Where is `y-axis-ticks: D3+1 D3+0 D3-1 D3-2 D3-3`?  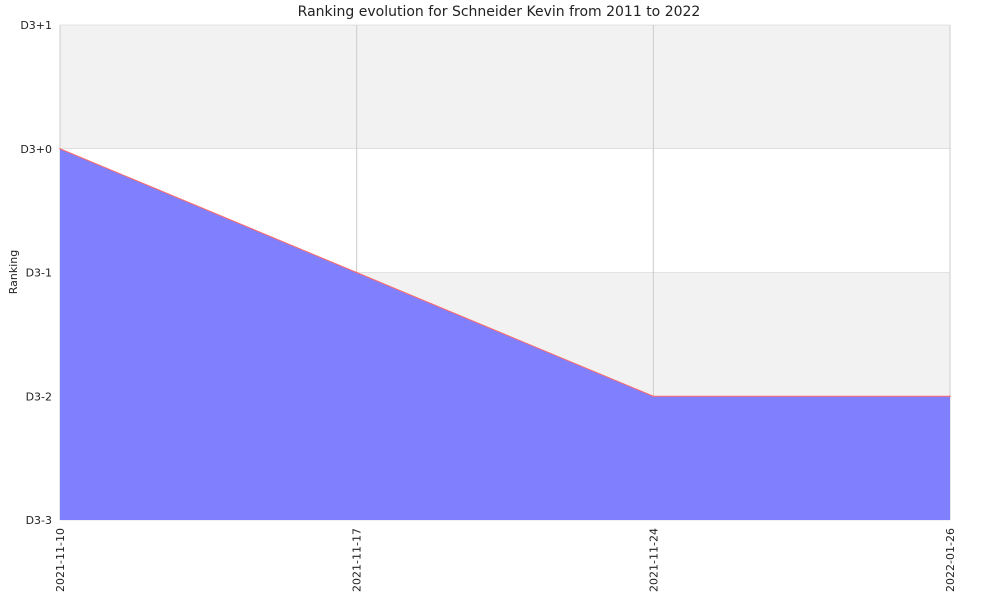 y-axis-ticks: D3+1 D3+0 D3-1 D3-2 D3-3 is located at coordinates (36, 273).